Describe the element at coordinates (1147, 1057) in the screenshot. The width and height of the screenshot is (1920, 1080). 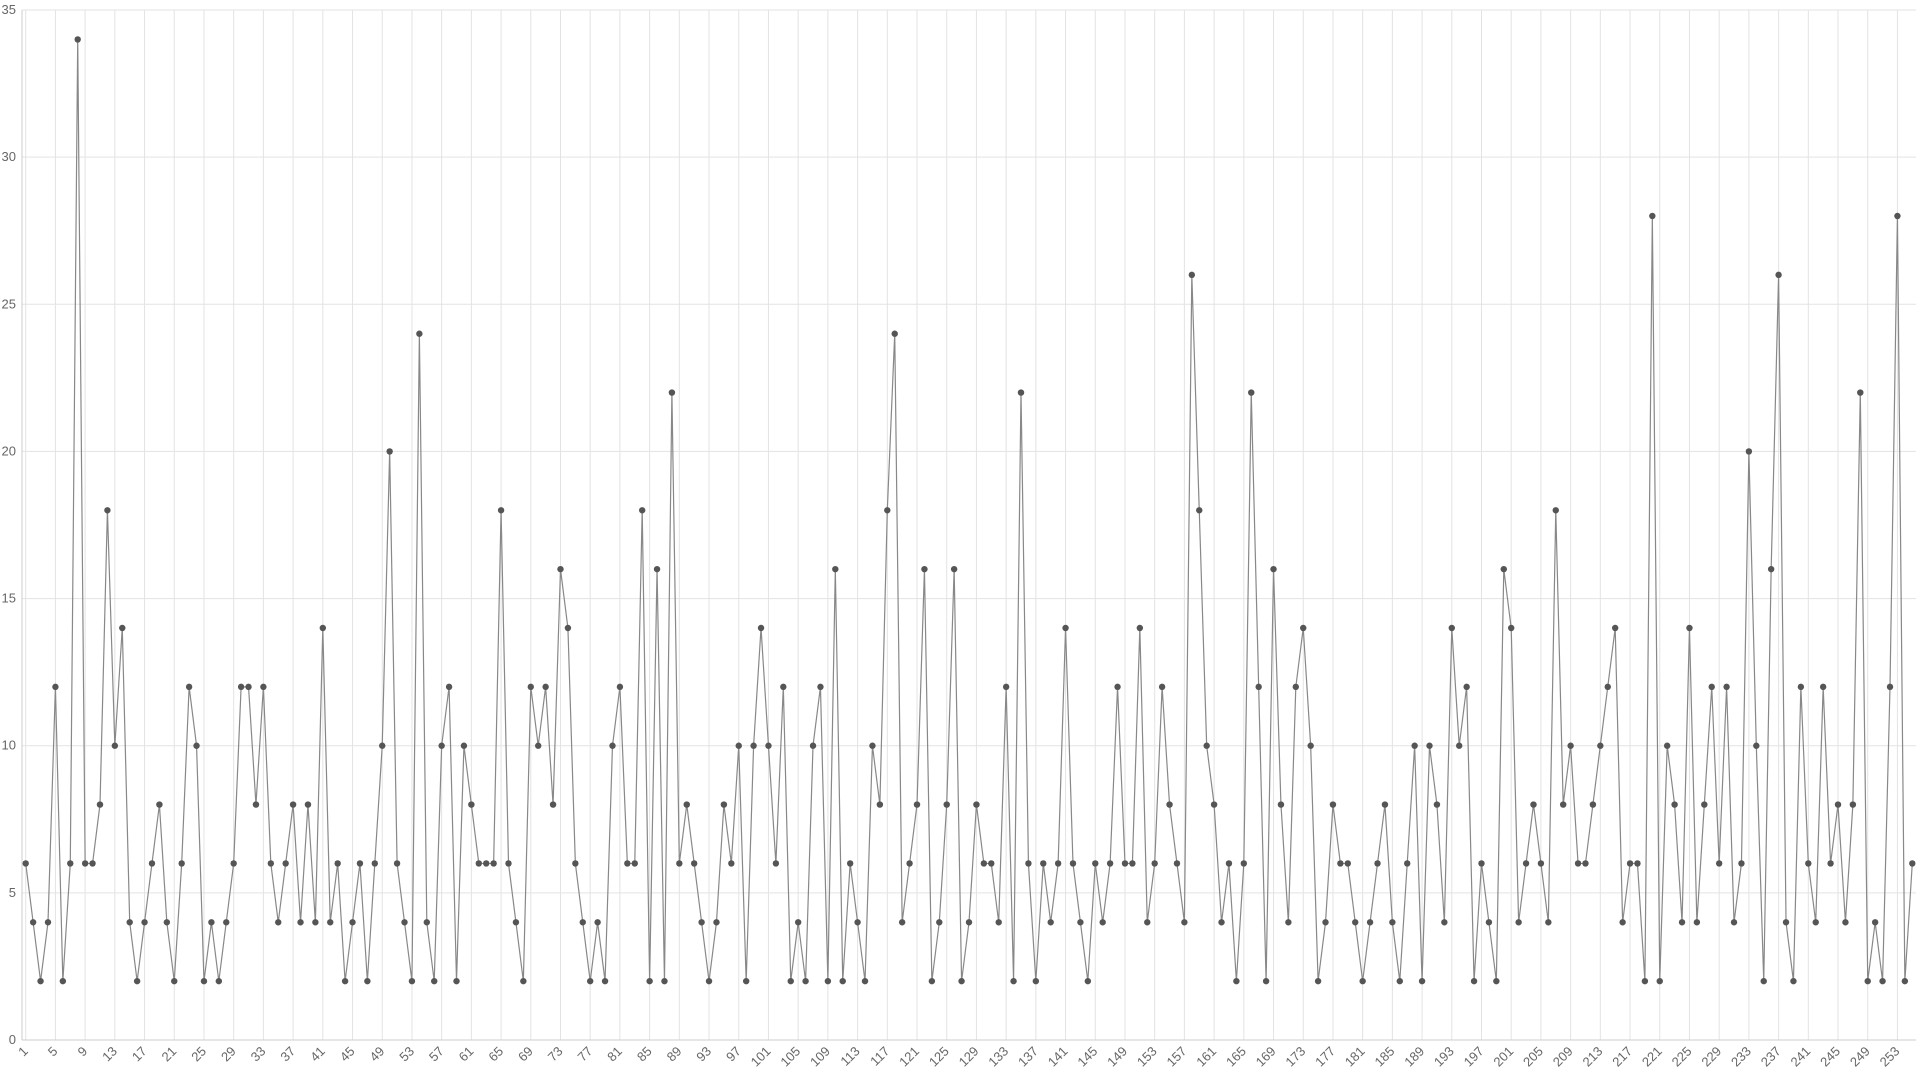
I see `x-tick-label: 153` at that location.